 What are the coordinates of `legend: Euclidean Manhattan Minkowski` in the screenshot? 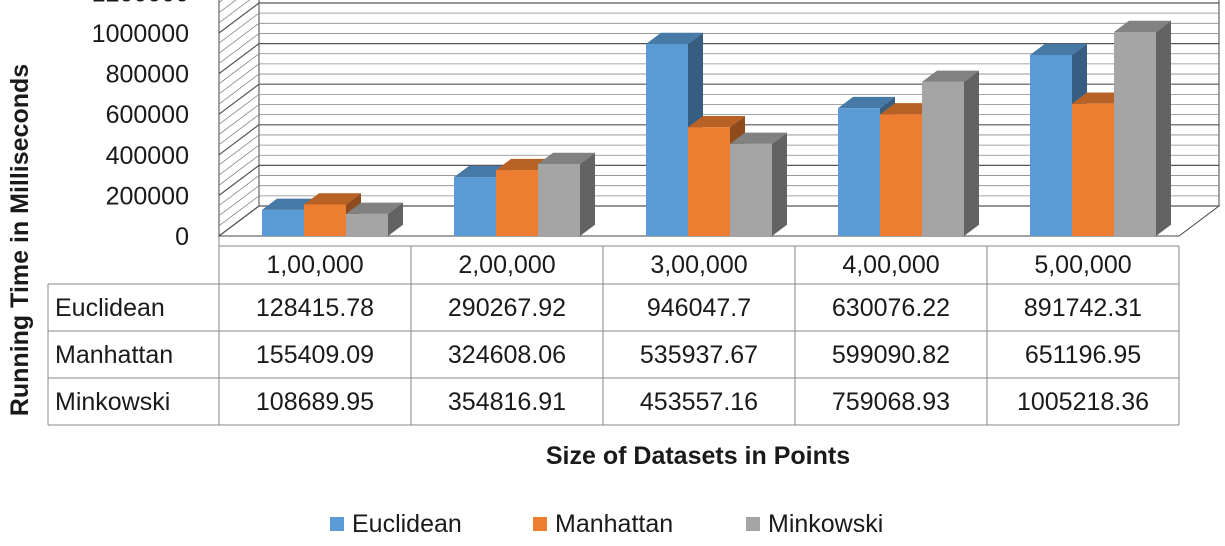 It's located at (606, 524).